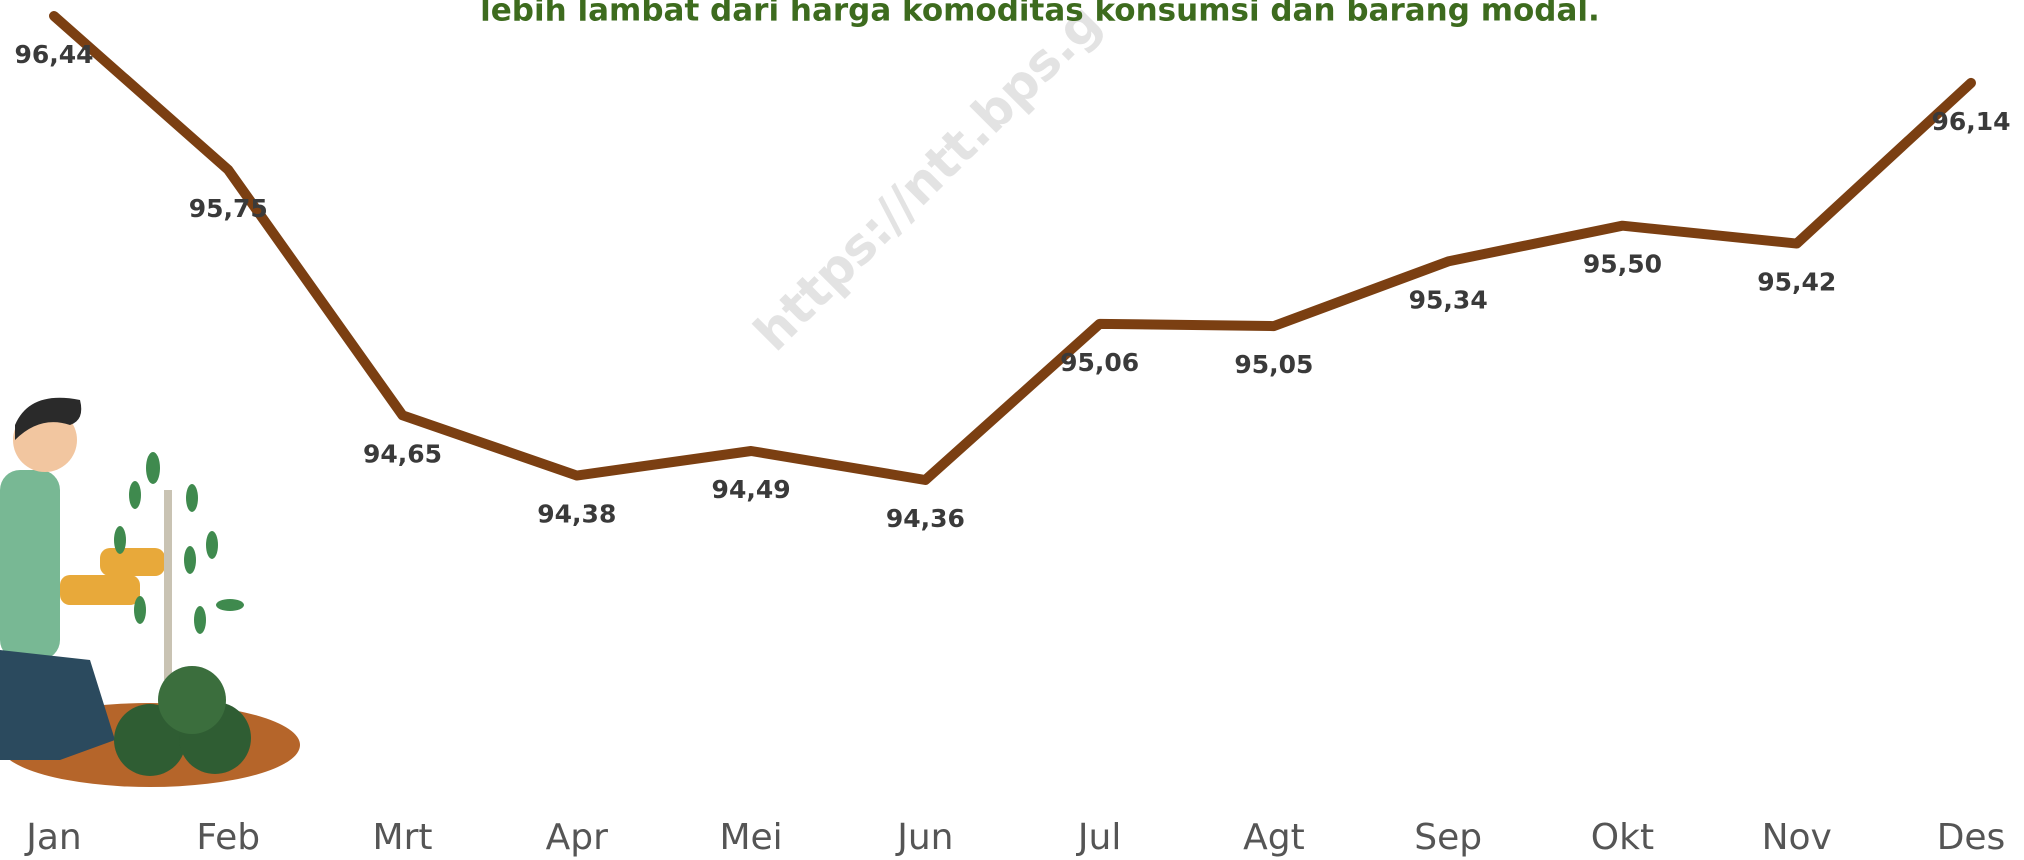 This screenshot has width=2024, height=860. What do you see at coordinates (1622, 837) in the screenshot?
I see `x-tick-label: Okt` at bounding box center [1622, 837].